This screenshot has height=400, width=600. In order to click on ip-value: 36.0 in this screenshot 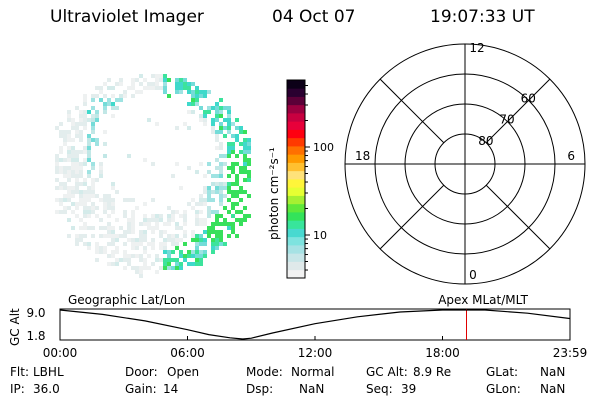, I will do `click(46, 389)`.